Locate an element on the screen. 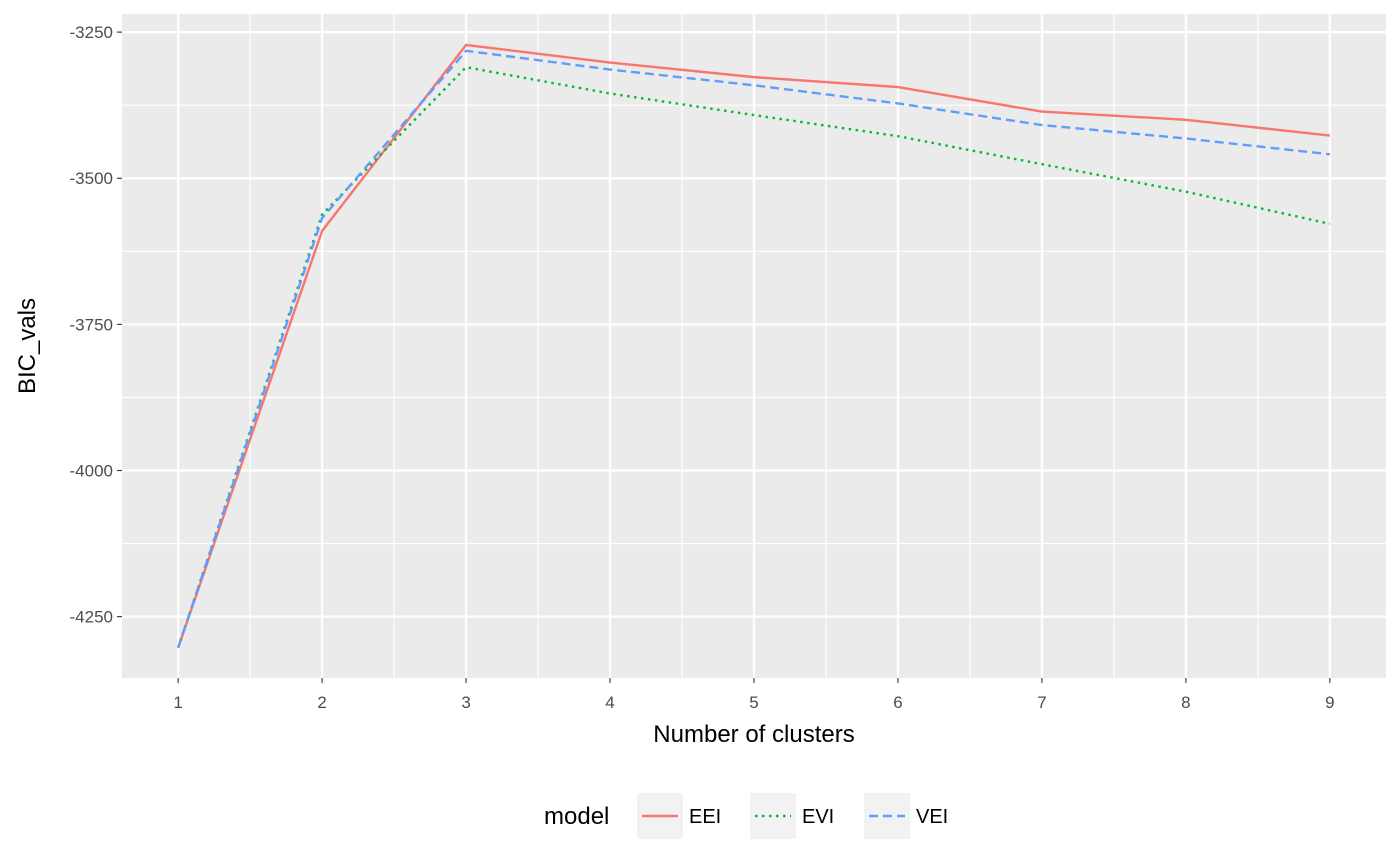 The height and width of the screenshot is (866, 1400). x-tick-label: 5 is located at coordinates (753, 702).